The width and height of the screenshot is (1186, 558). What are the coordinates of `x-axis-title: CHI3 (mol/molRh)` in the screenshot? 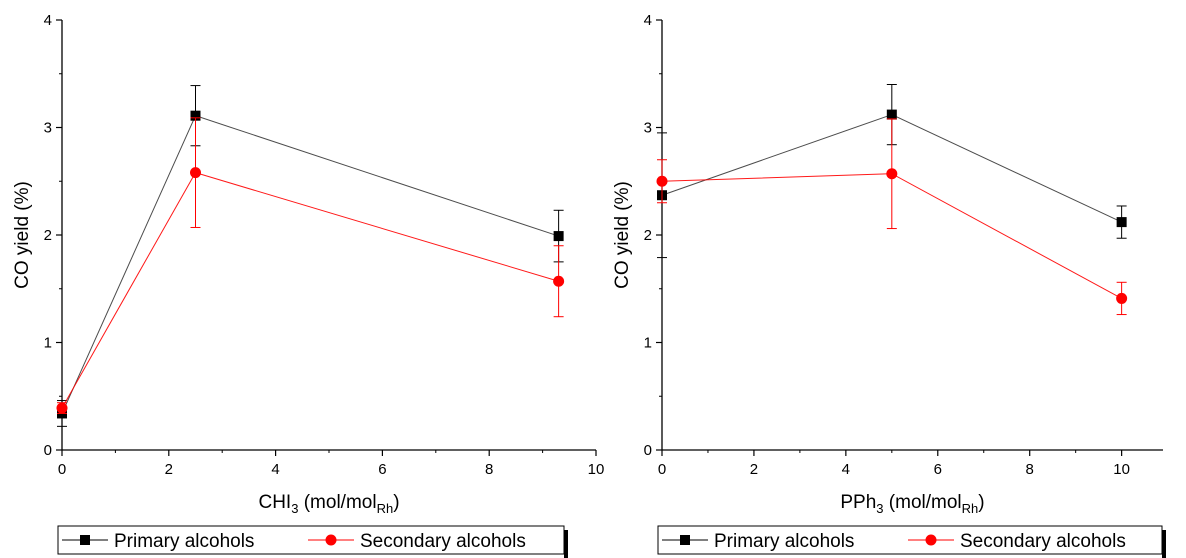 It's located at (328, 504).